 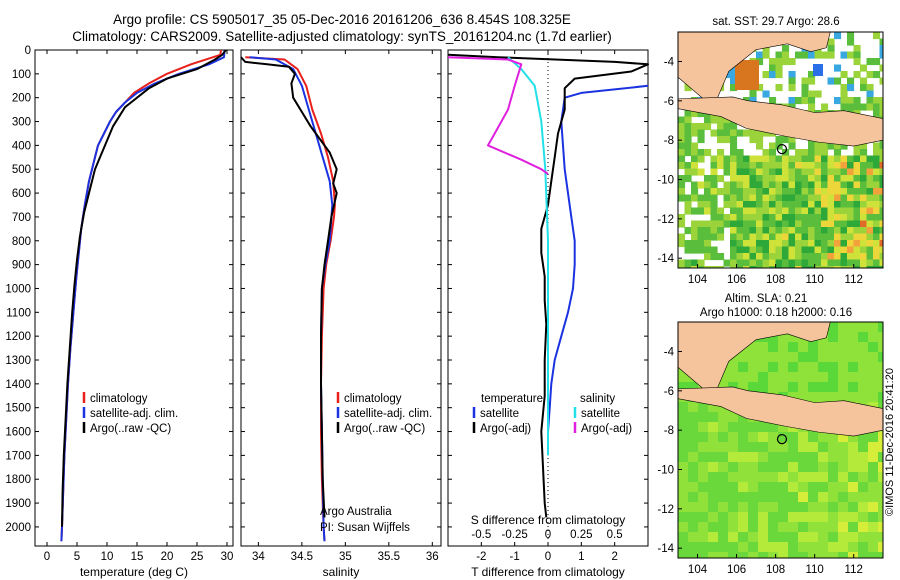 What do you see at coordinates (28, 51) in the screenshot?
I see `y-tick-label: 0` at bounding box center [28, 51].